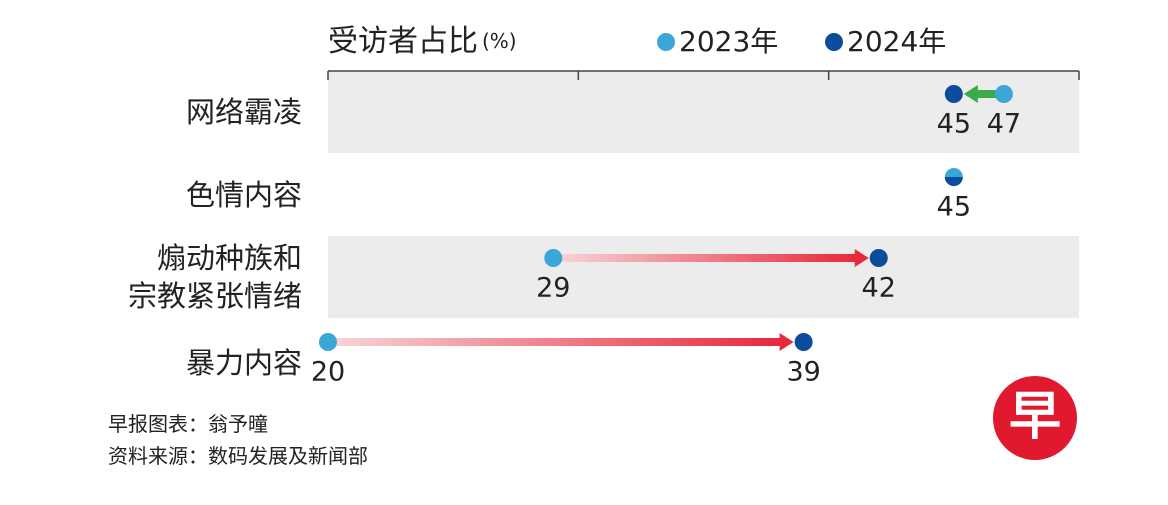 This screenshot has height=505, width=1168. I want to click on category-label: 网络霸凌, so click(243, 112).